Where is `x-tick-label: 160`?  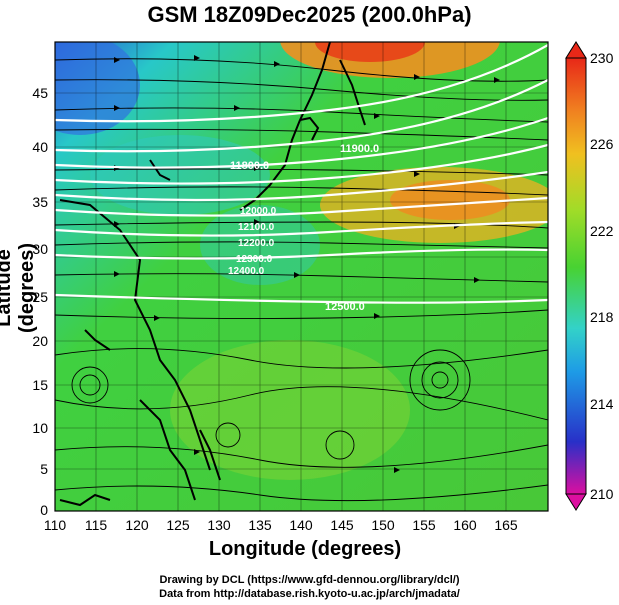
x-tick-label: 160 is located at coordinates (465, 525).